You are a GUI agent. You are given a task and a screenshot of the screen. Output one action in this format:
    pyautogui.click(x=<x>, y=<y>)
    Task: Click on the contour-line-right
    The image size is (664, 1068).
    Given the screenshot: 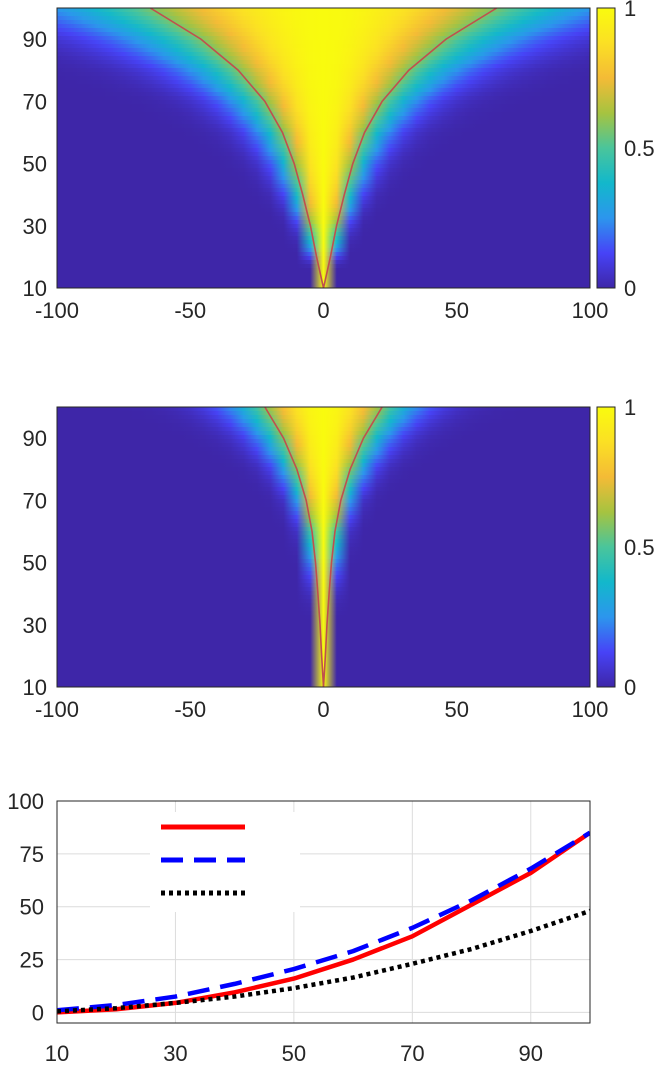 What is the action you would take?
    pyautogui.click(x=352, y=547)
    